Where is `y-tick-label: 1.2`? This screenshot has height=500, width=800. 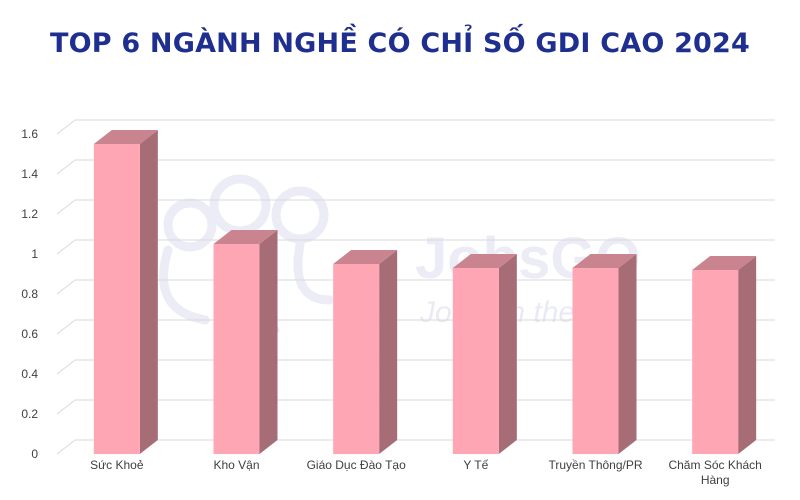 y-tick-label: 1.2 is located at coordinates (29, 214).